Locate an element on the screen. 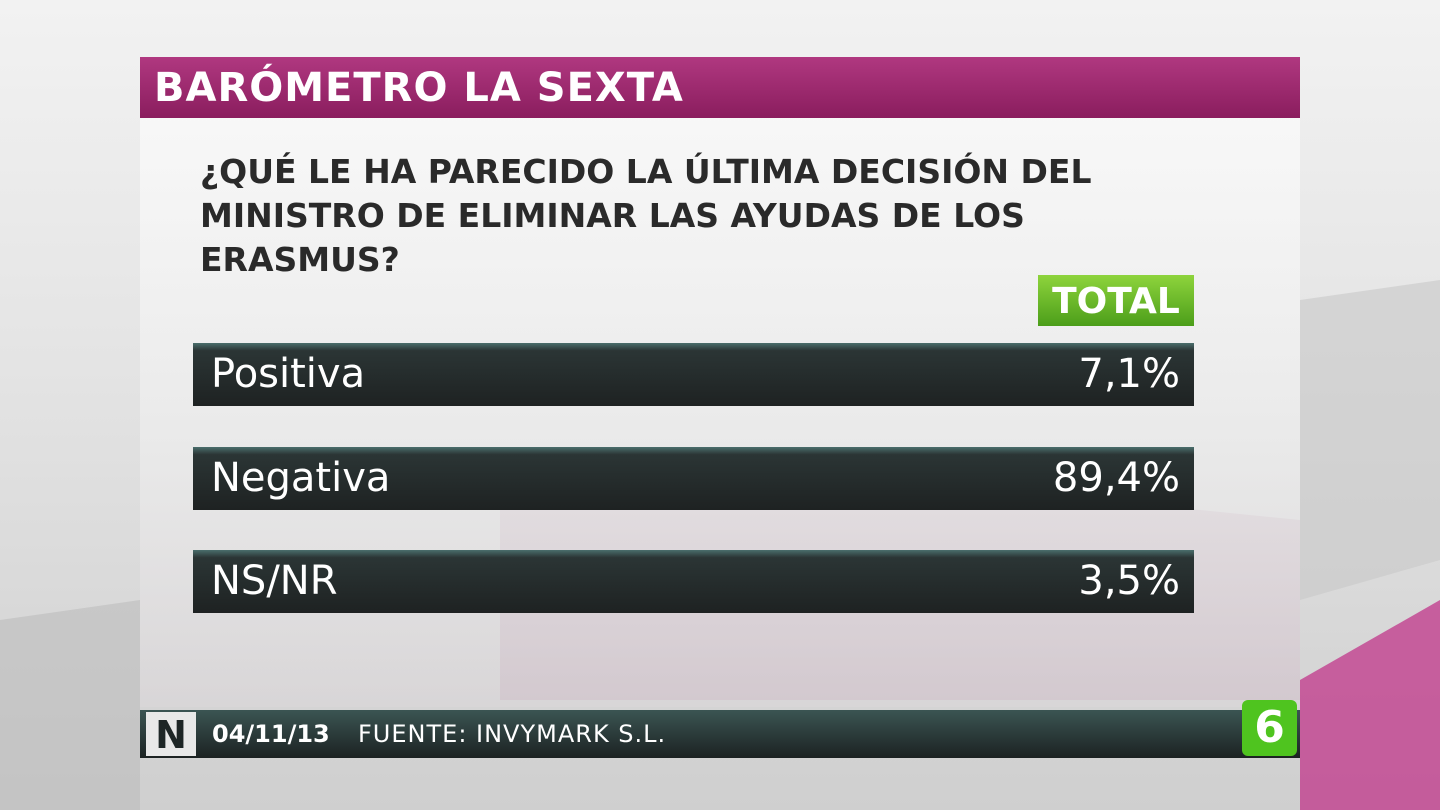  title-bar: BARÓMETRO LA SEXTA is located at coordinates (720, 87).